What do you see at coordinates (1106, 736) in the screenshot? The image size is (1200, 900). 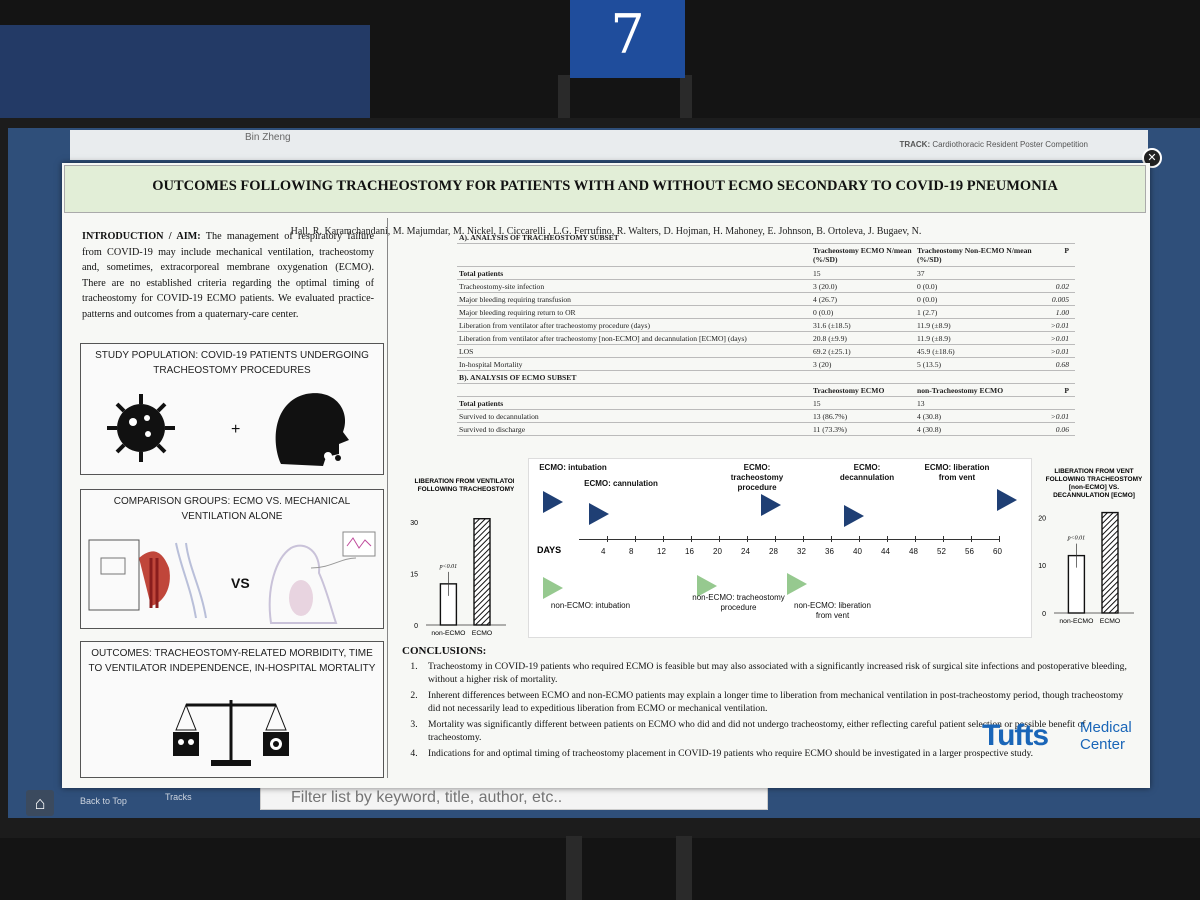 I see `logo-medical-center: Medical Center` at bounding box center [1106, 736].